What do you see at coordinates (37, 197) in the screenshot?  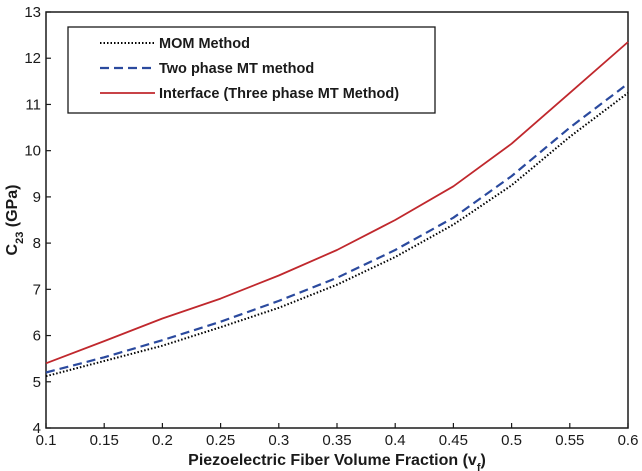 I see `y-tick-label: 9` at bounding box center [37, 197].